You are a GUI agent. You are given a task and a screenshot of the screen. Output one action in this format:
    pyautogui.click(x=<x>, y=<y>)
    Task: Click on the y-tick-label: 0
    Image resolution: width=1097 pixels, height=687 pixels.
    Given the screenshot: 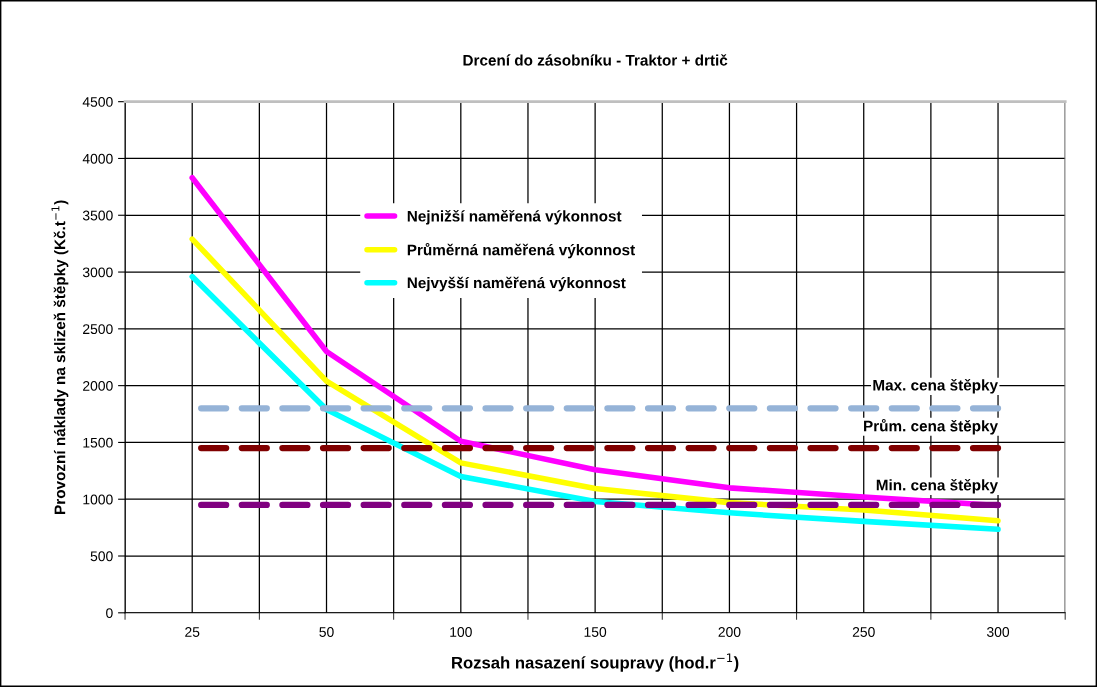 What is the action you would take?
    pyautogui.click(x=109, y=613)
    